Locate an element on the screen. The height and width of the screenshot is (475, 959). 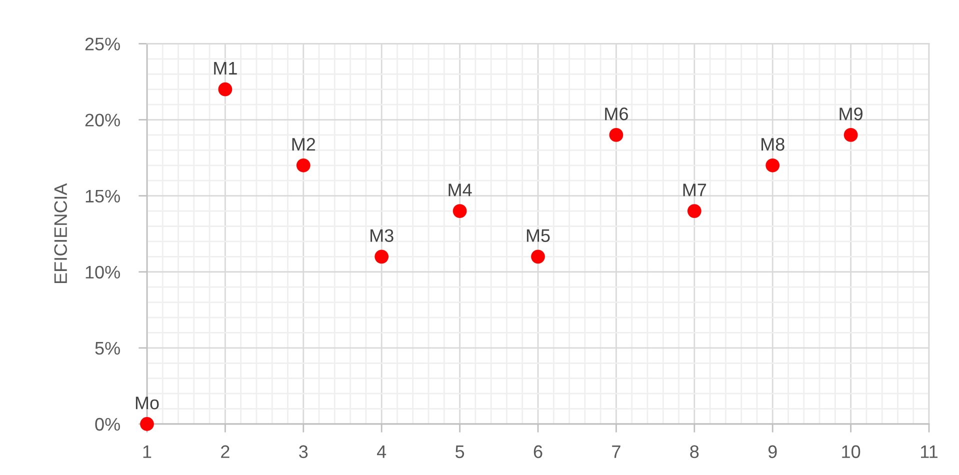
annotation: M2 is located at coordinates (304, 144).